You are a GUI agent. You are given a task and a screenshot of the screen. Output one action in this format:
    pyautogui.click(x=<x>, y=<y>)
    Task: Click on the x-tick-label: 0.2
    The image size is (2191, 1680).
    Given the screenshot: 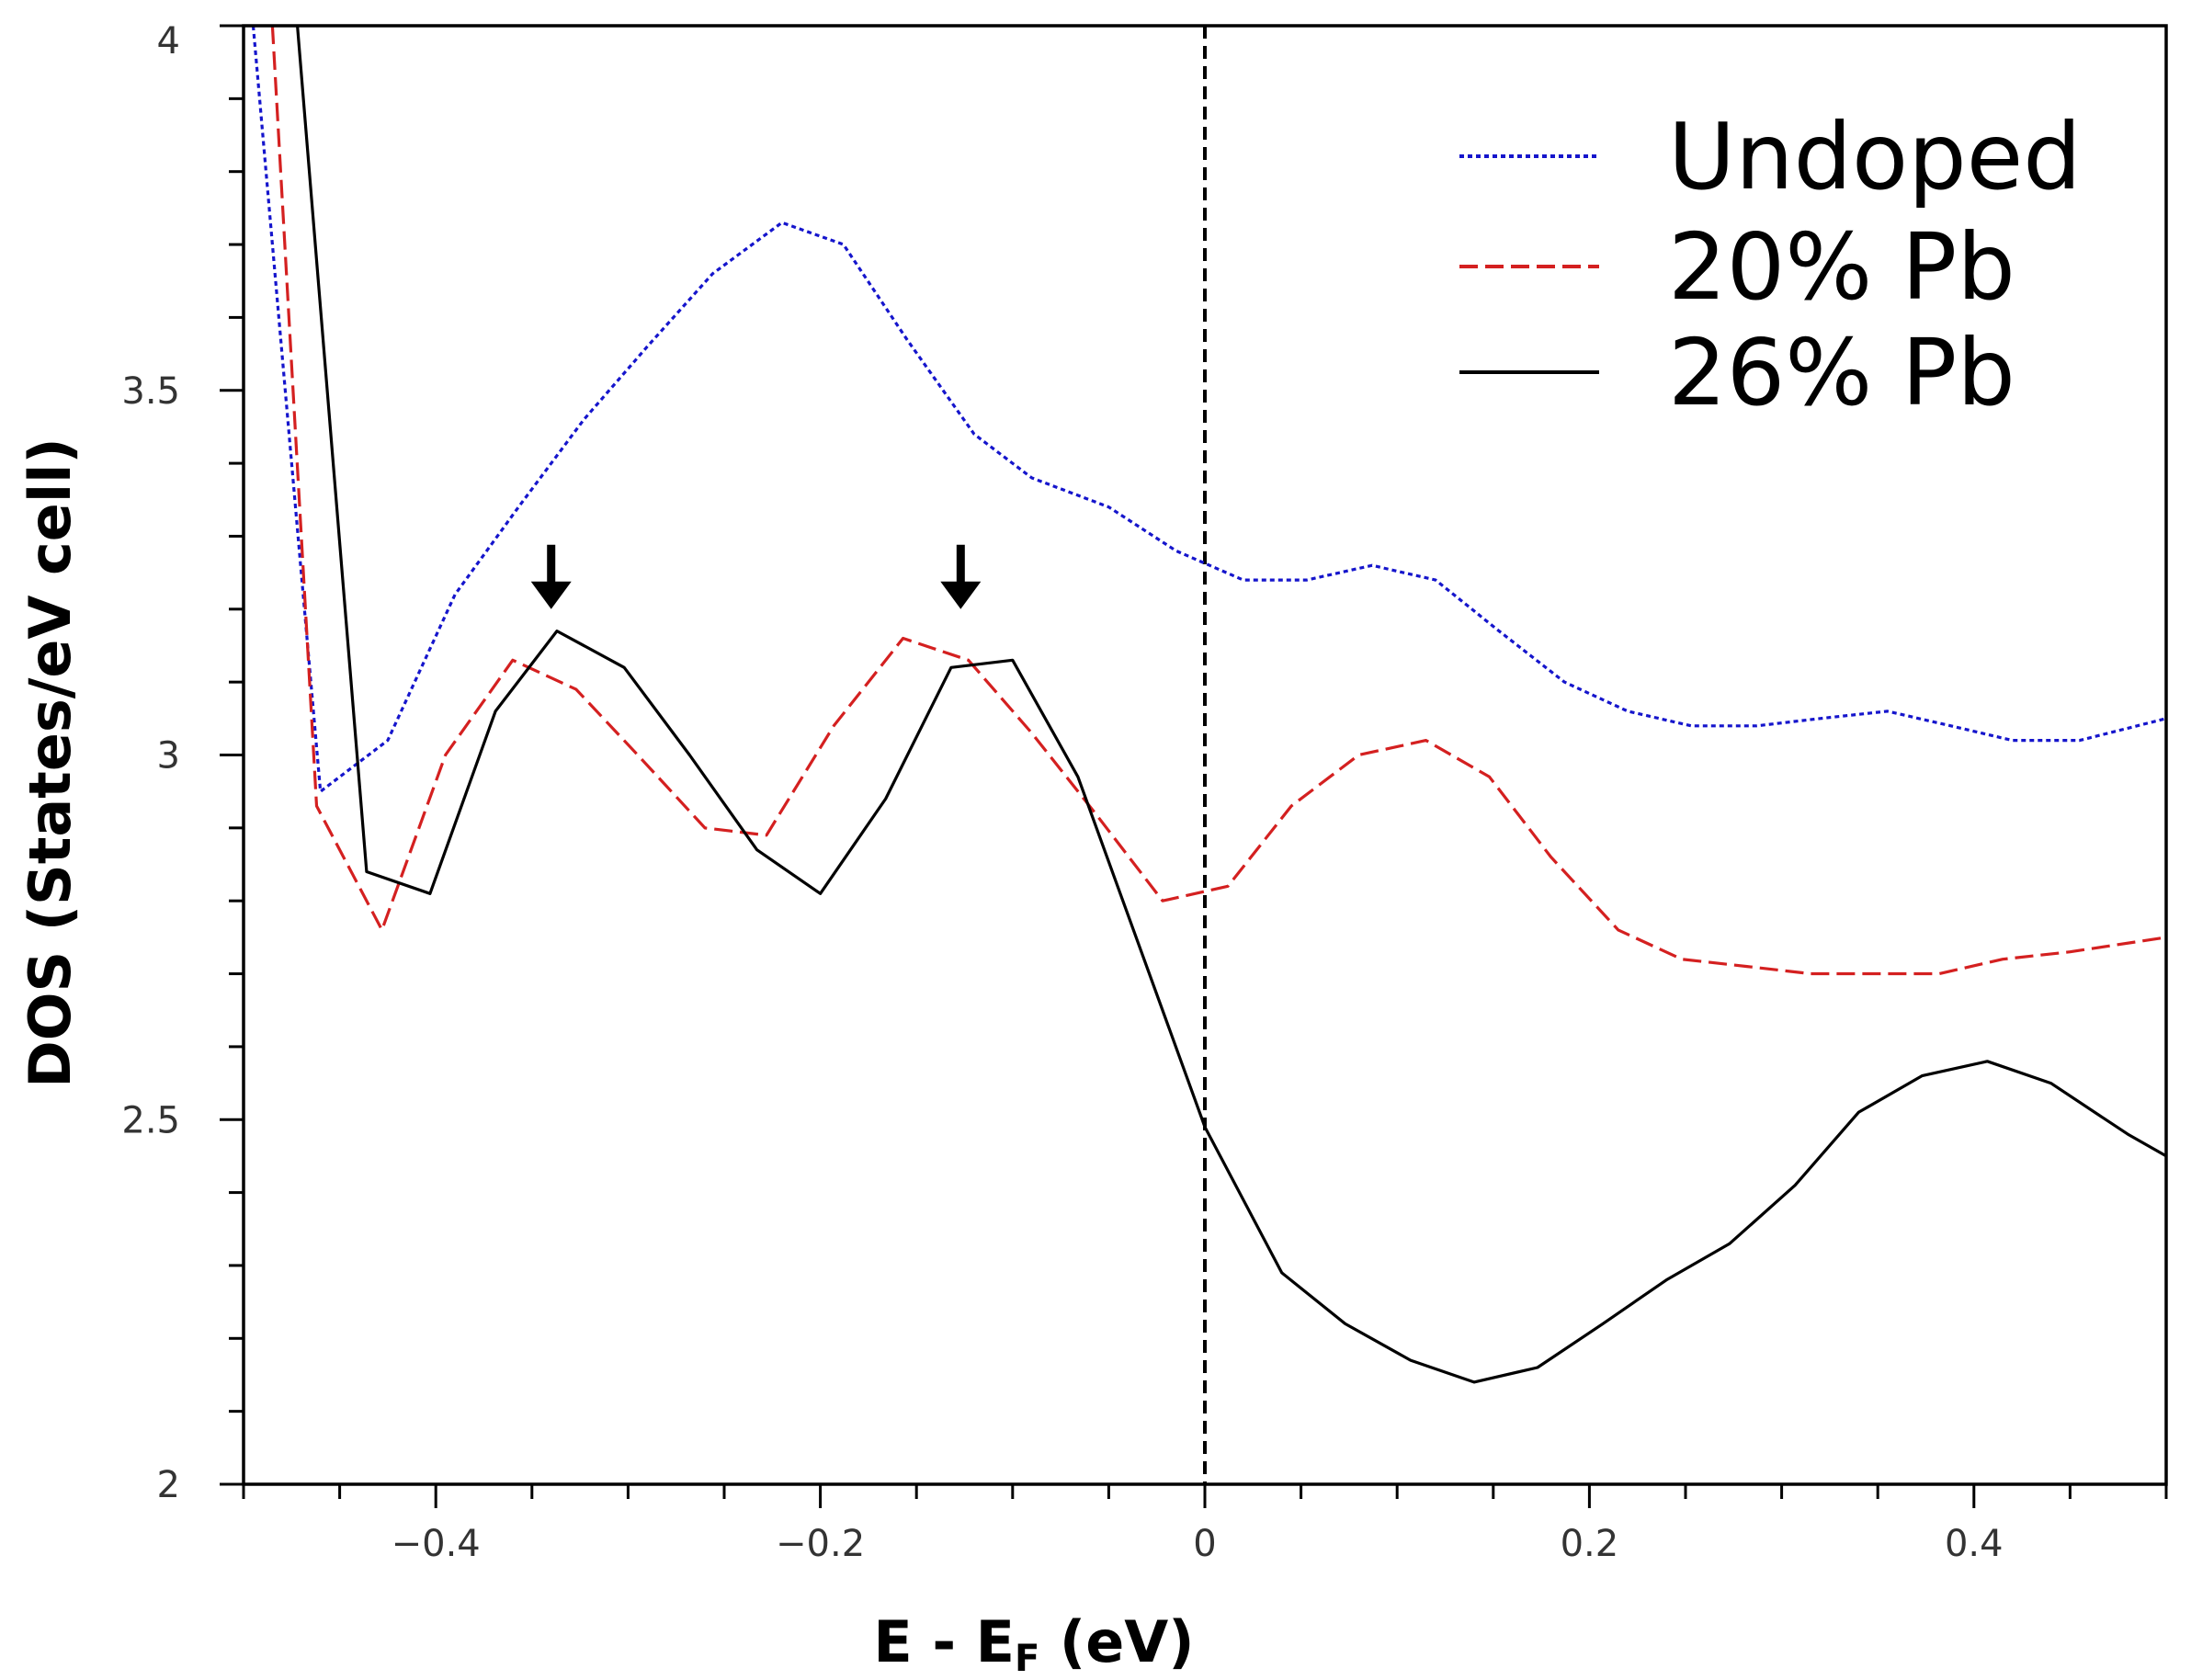 What is the action you would take?
    pyautogui.click(x=1590, y=1544)
    